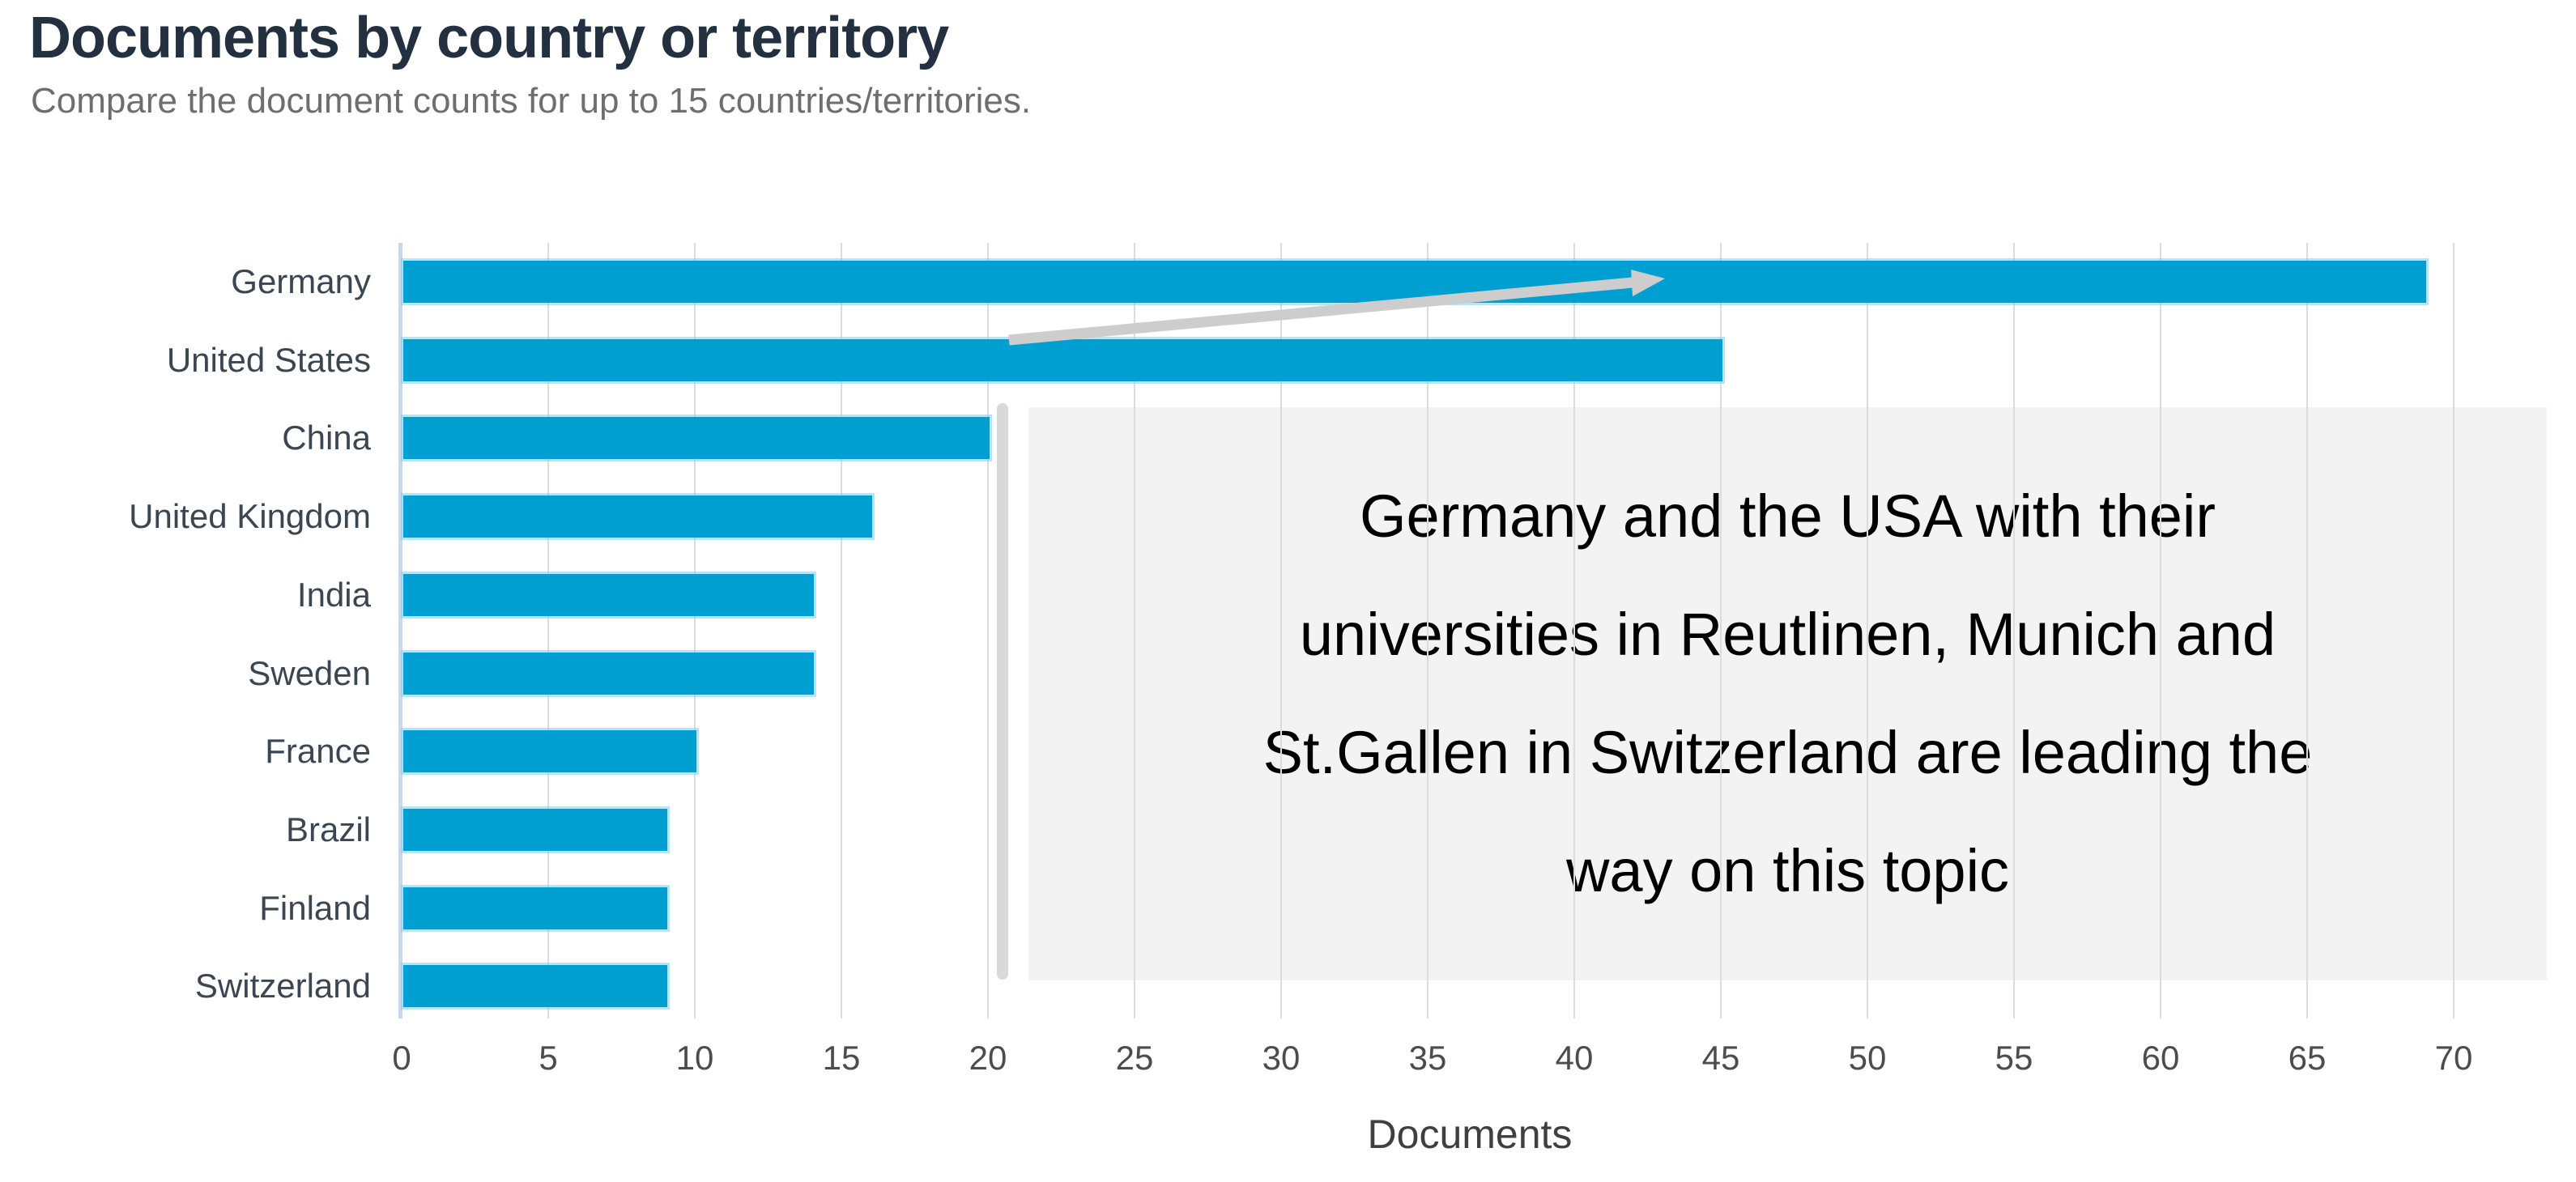 This screenshot has height=1182, width=2576. I want to click on bar-china, so click(696, 438).